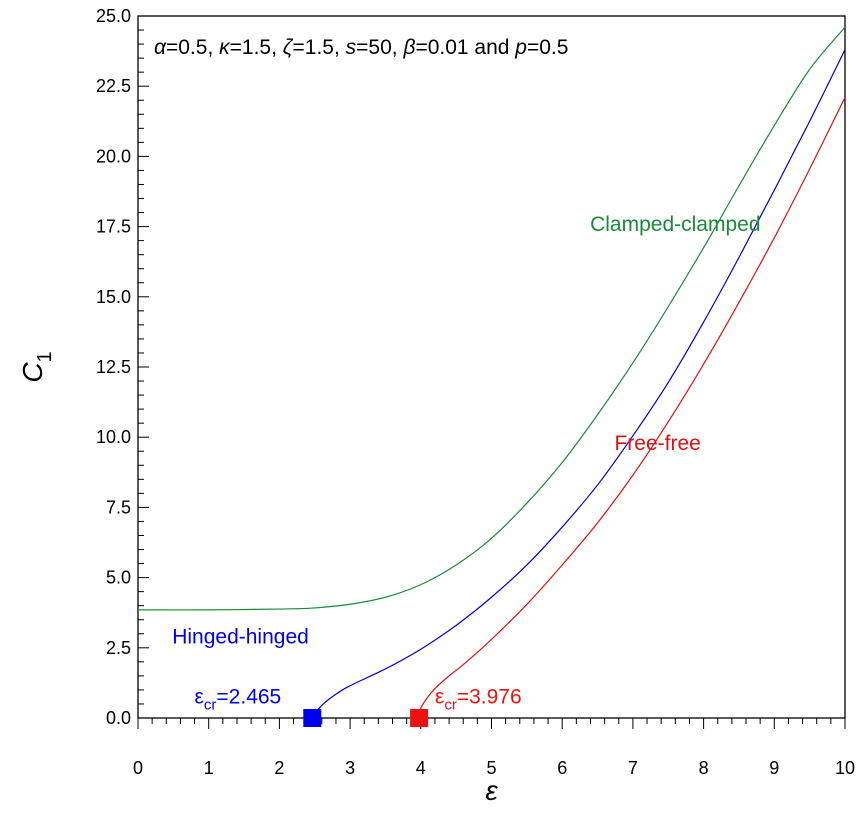 The width and height of the screenshot is (861, 834). What do you see at coordinates (45, 356) in the screenshot?
I see `y-axis-label-subscript: 1` at bounding box center [45, 356].